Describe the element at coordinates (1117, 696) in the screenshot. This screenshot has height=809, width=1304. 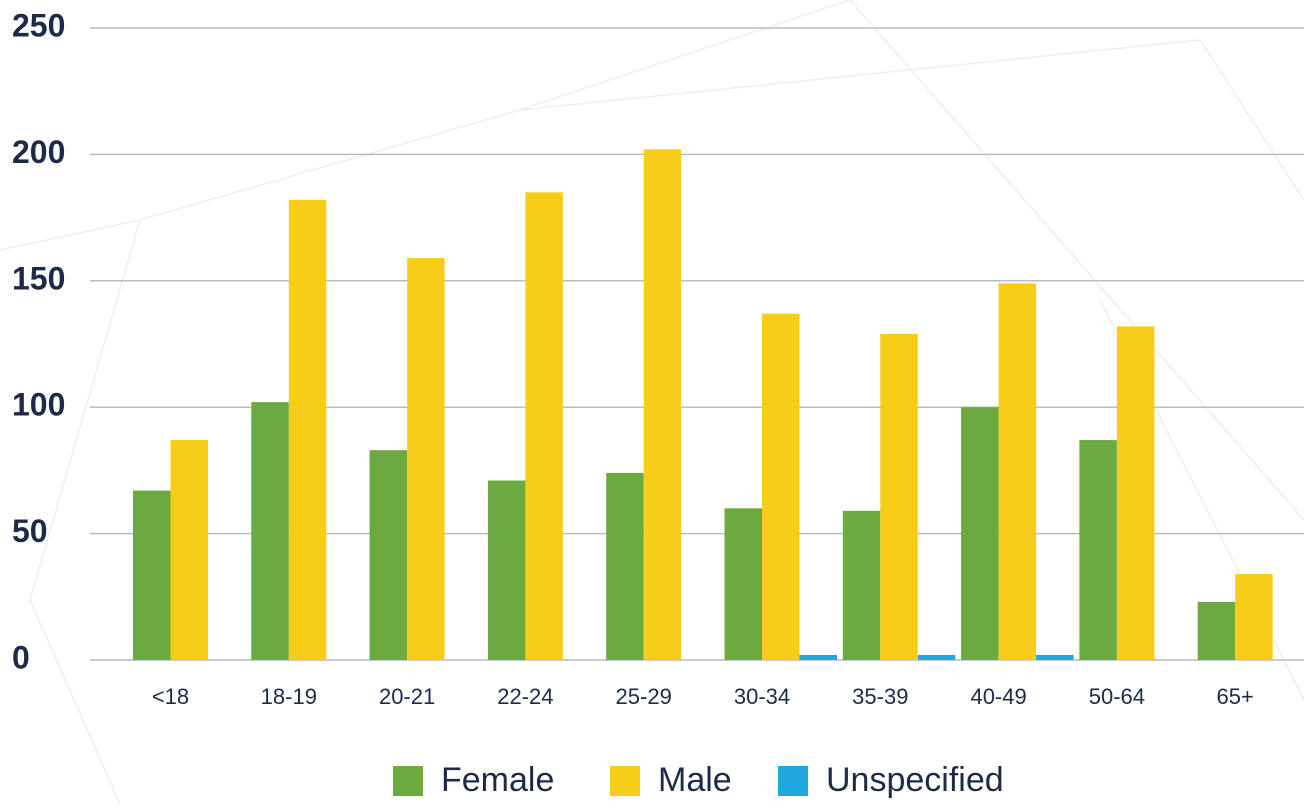
I see `x-tick-label: 50-64` at that location.